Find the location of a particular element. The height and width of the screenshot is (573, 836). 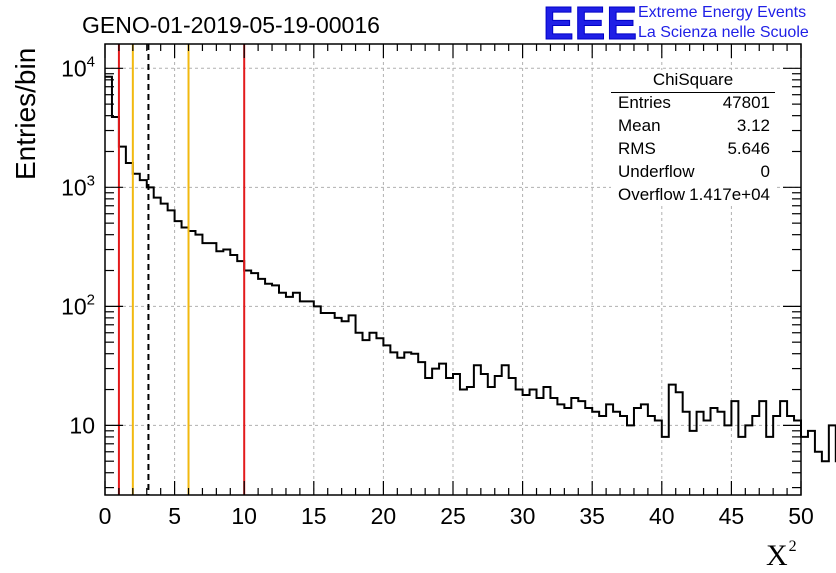

x-tick-label: 40 is located at coordinates (662, 516).